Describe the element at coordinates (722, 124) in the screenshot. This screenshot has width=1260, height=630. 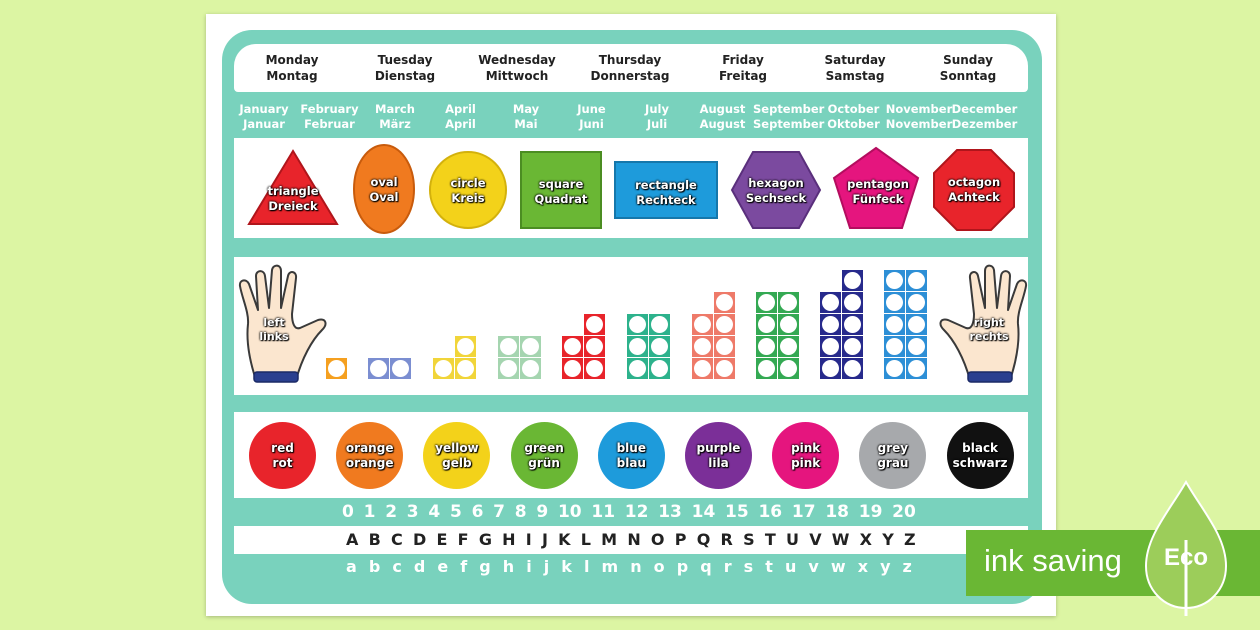
I see `month-de: August` at that location.